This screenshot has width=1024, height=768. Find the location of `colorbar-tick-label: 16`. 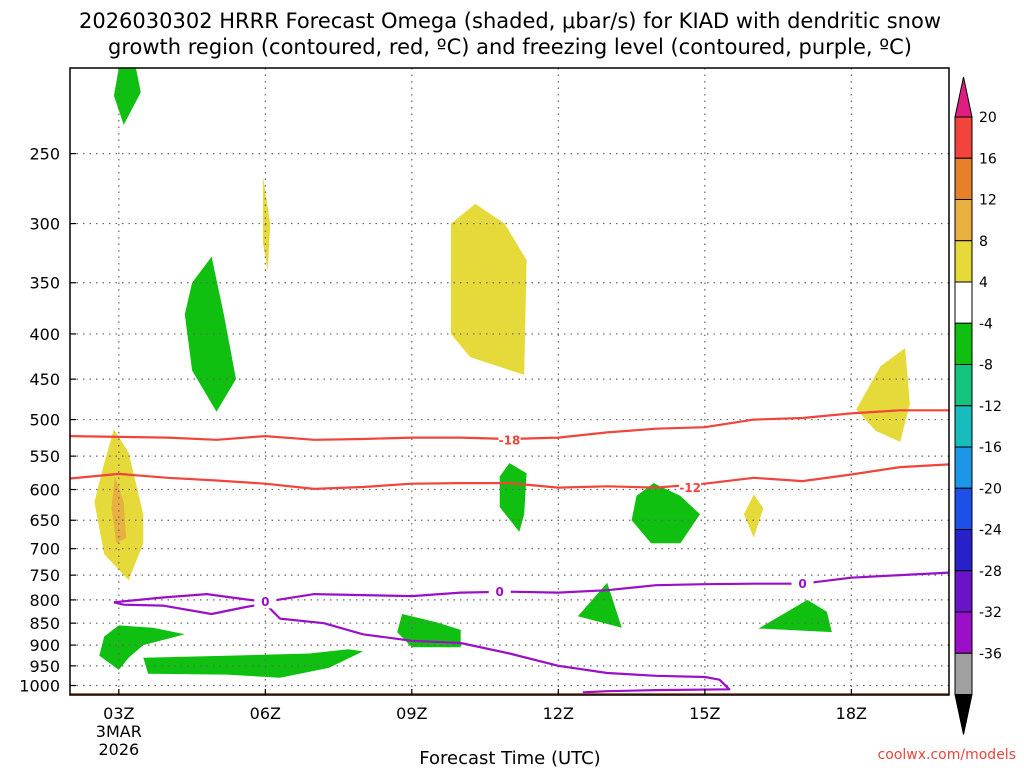

colorbar-tick-label: 16 is located at coordinates (988, 159).